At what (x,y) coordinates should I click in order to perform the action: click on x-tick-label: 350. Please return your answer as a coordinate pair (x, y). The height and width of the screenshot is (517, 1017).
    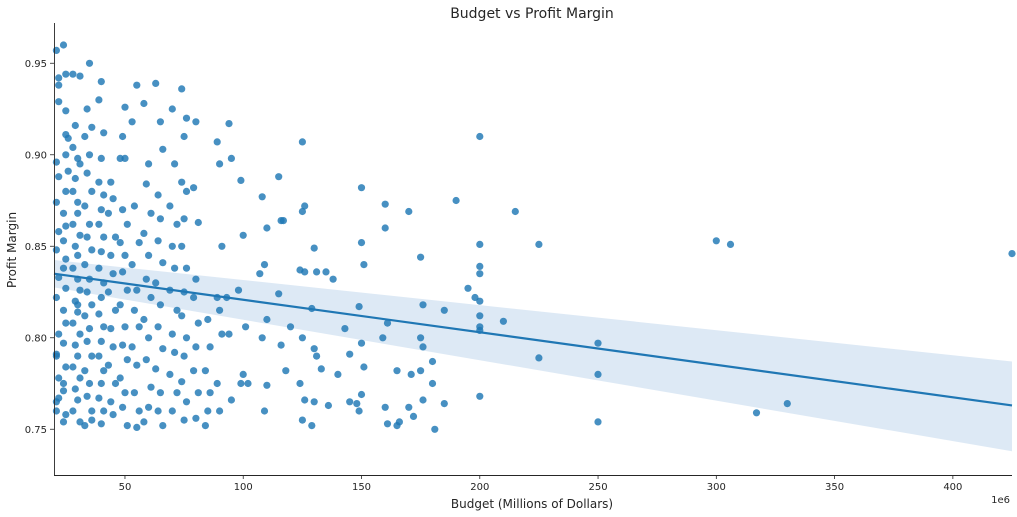
    Looking at the image, I should click on (834, 487).